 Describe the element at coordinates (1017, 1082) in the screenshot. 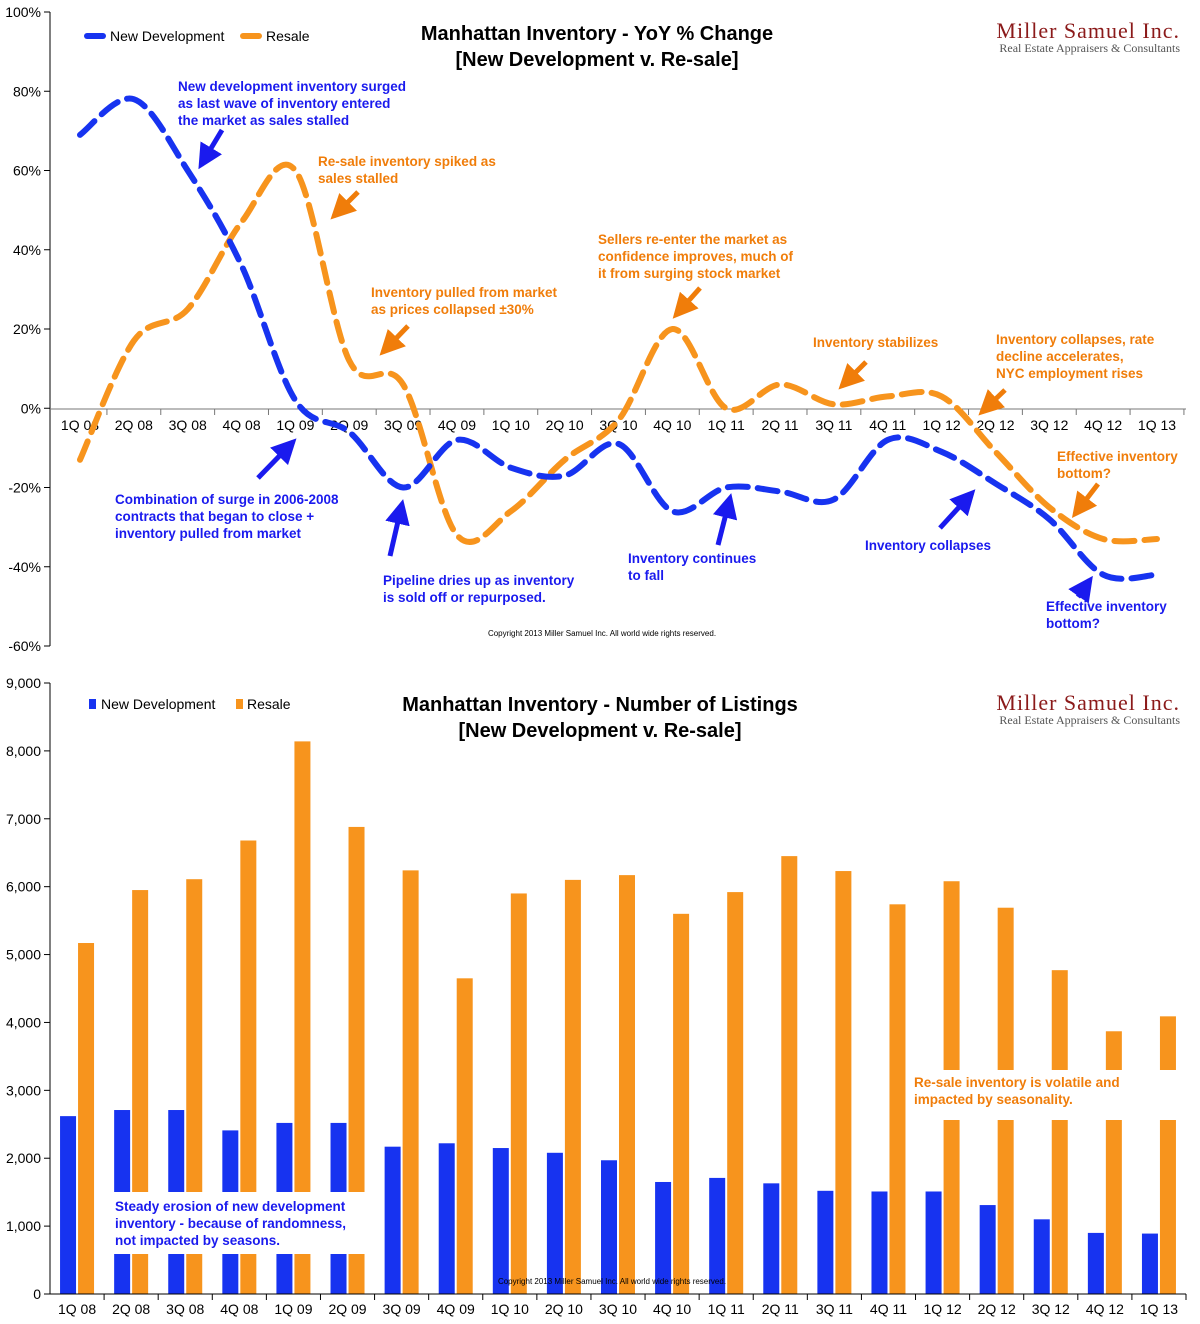

I see `annotation-text: Re-sale inventory is volatile and` at that location.